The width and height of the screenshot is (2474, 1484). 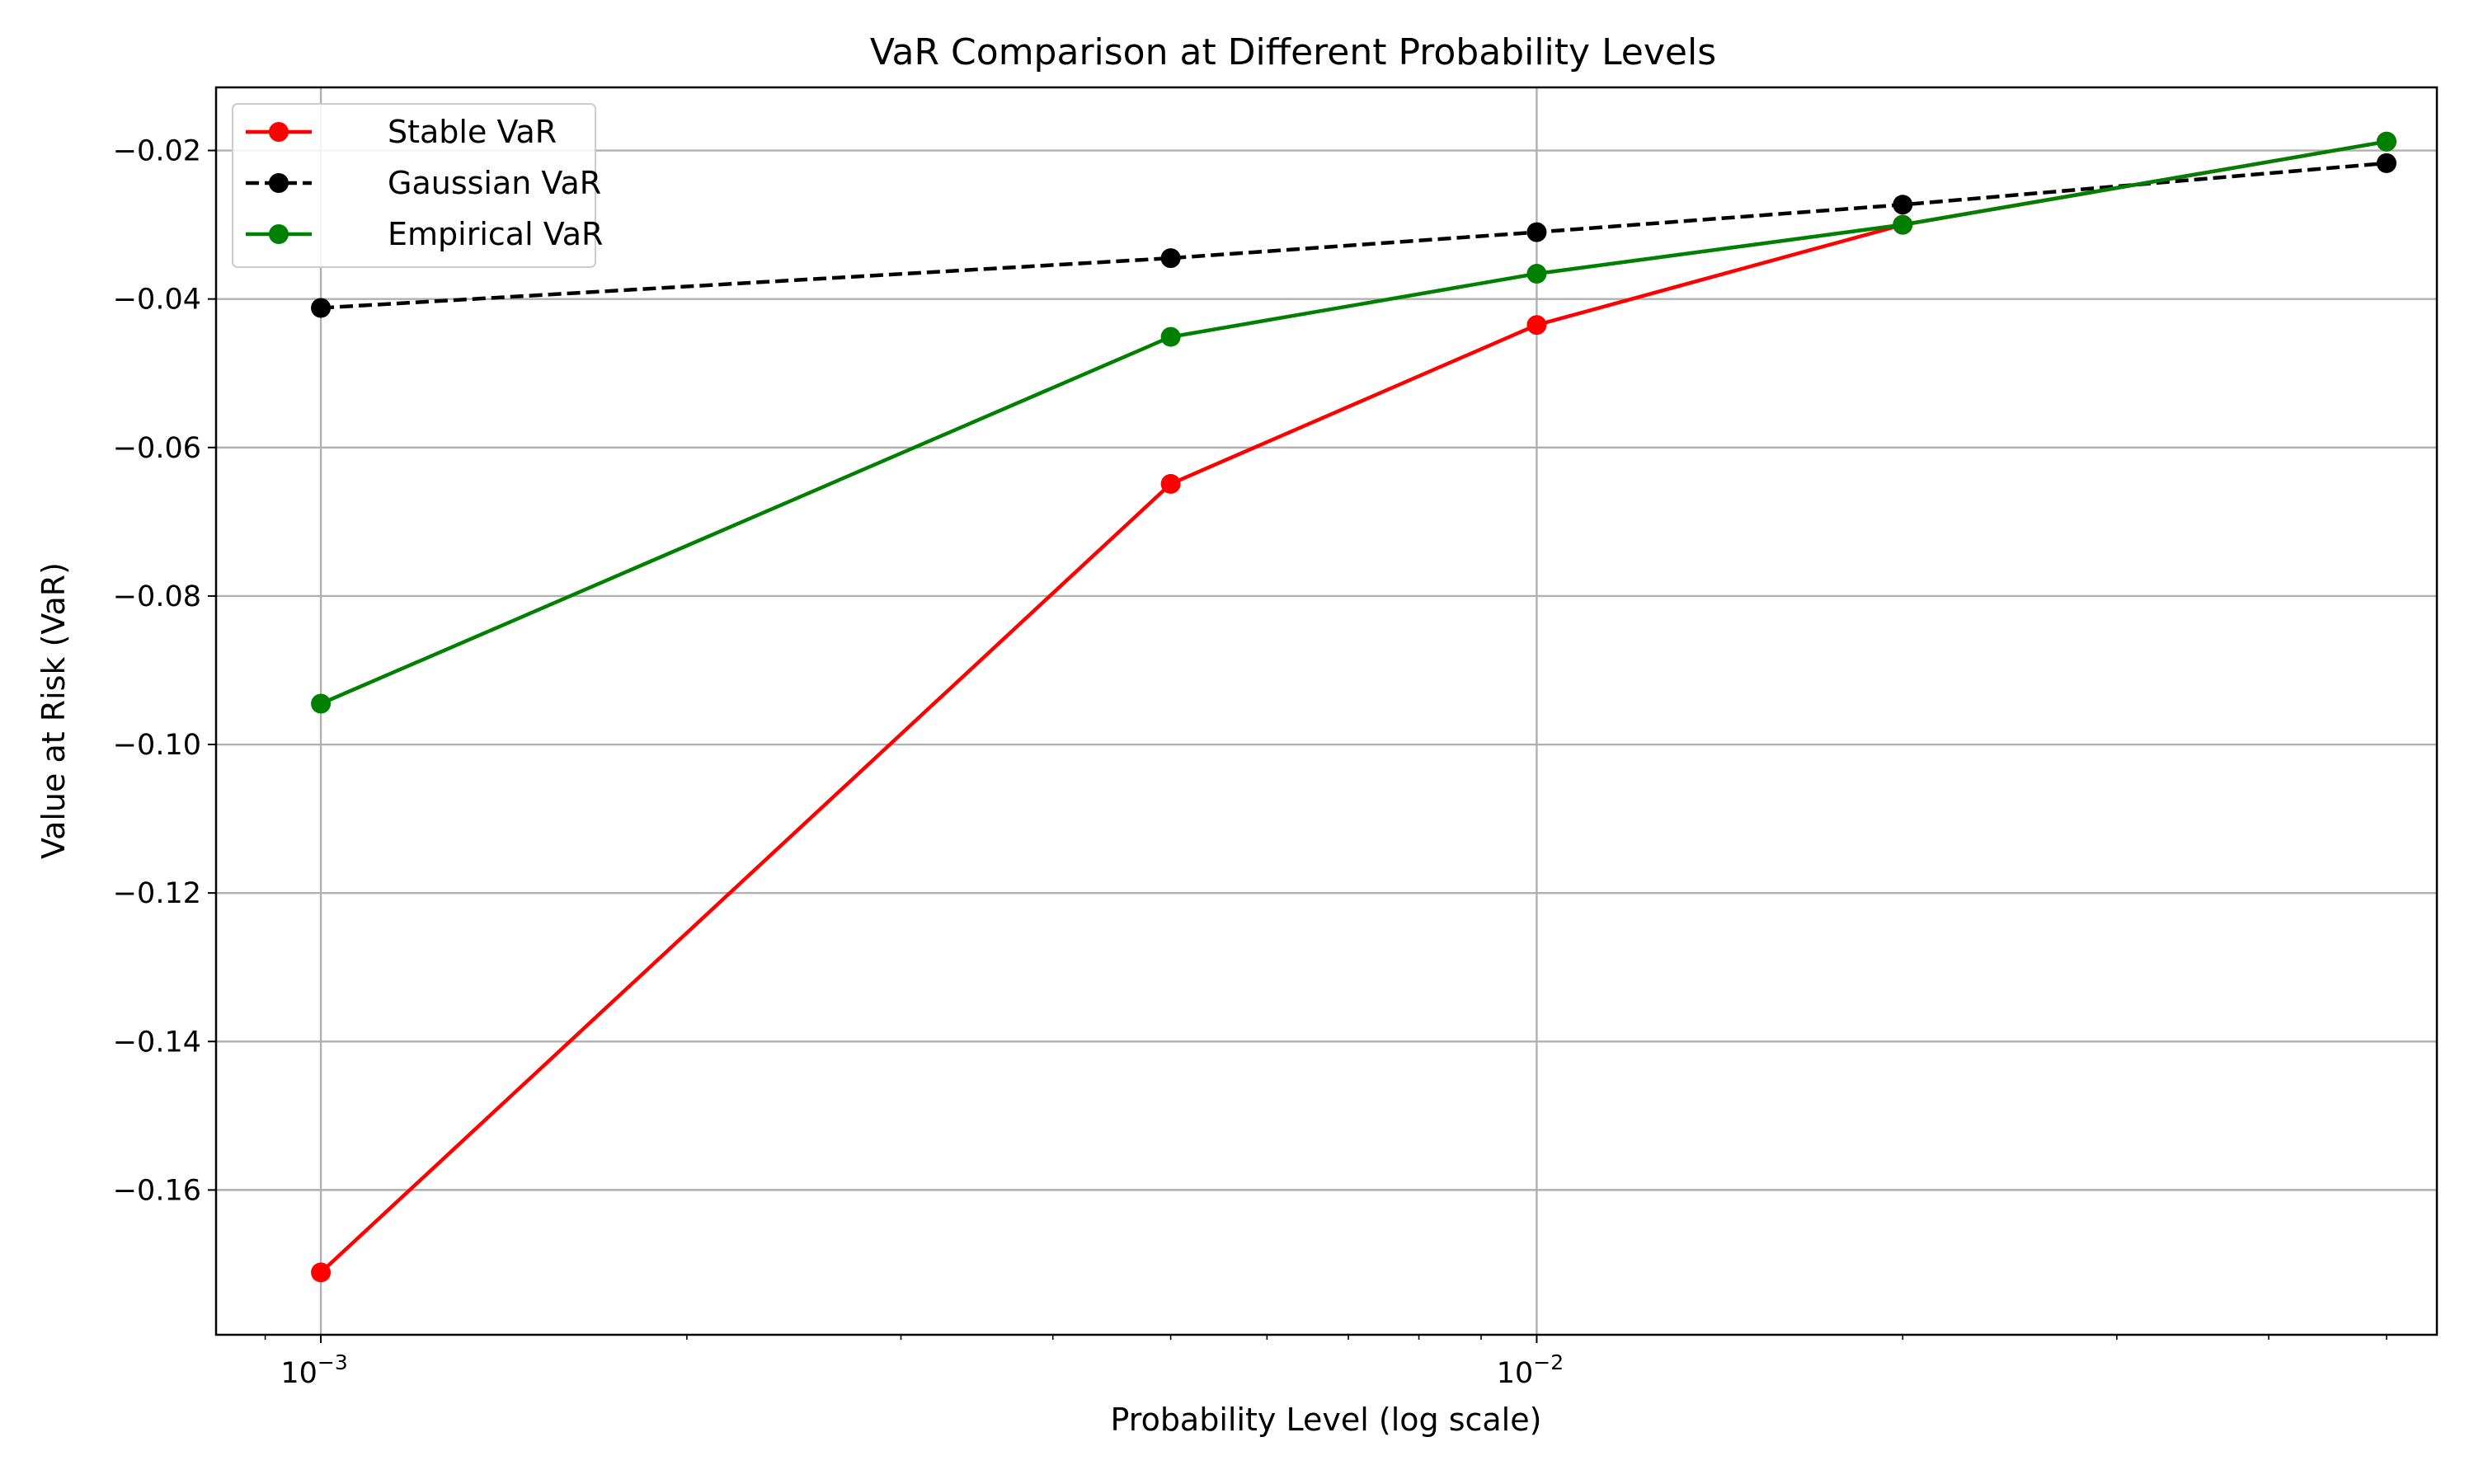 I want to click on x-axis-label: Probability Level (log scale), so click(x=1326, y=1420).